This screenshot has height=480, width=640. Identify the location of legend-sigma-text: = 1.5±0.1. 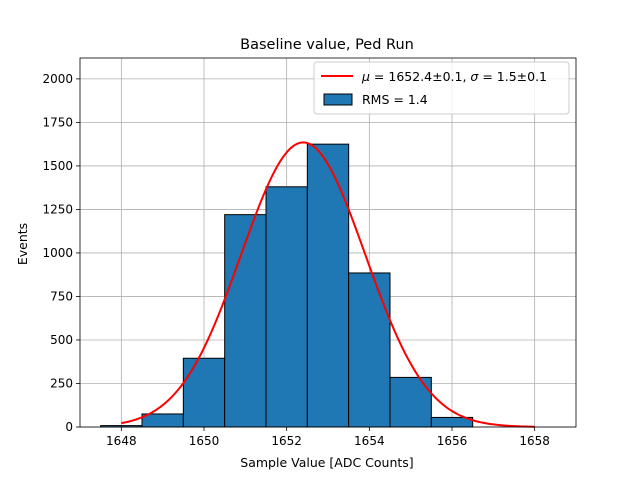
(512, 76).